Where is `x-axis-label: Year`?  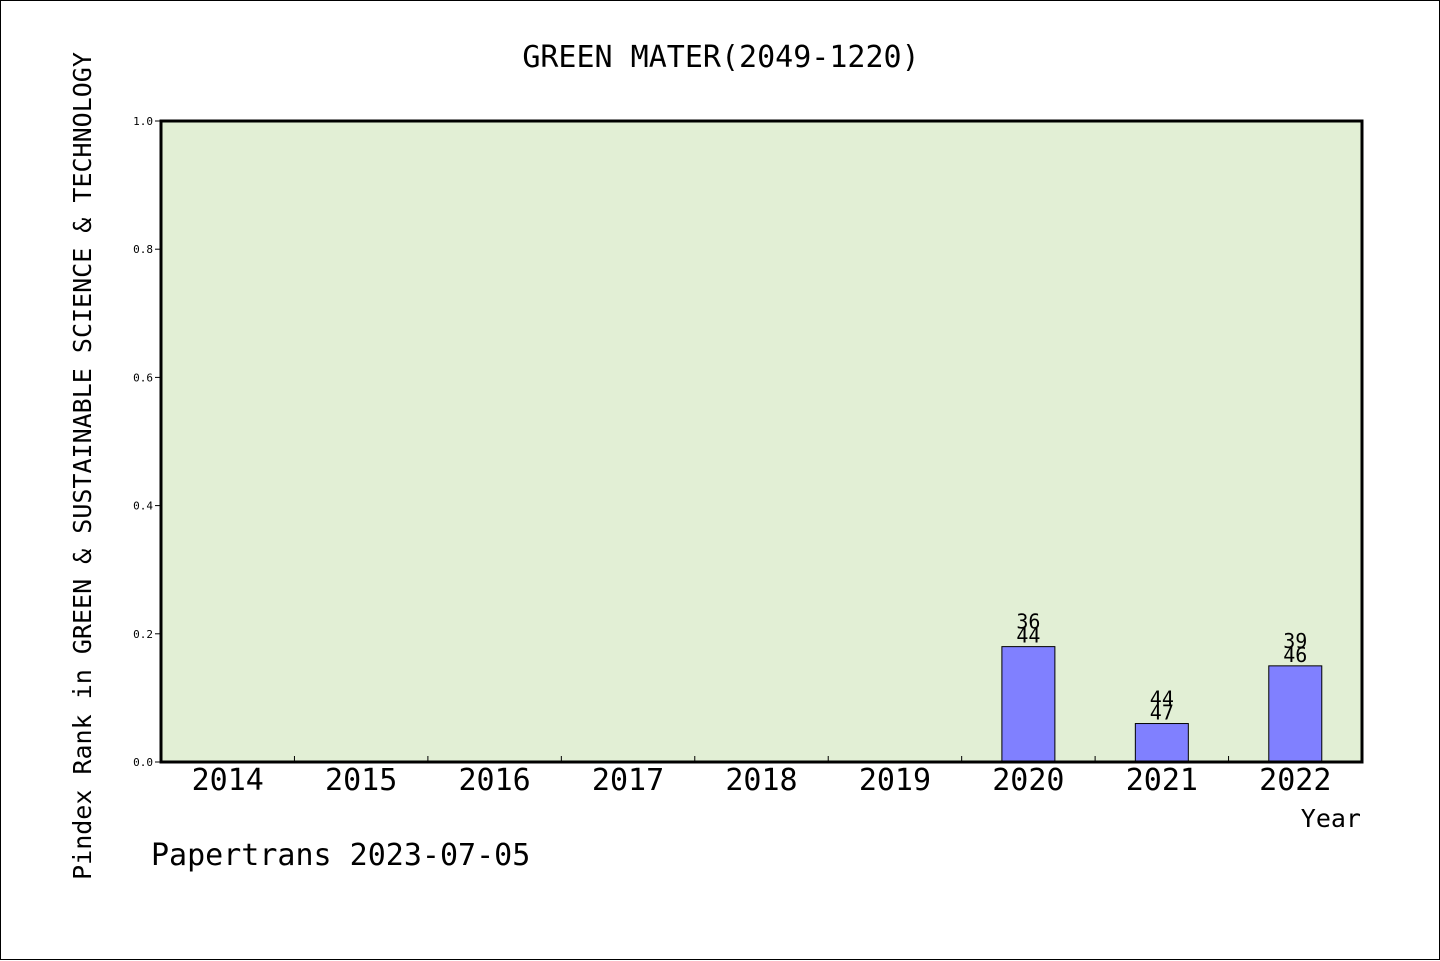
x-axis-label: Year is located at coordinates (1331, 818).